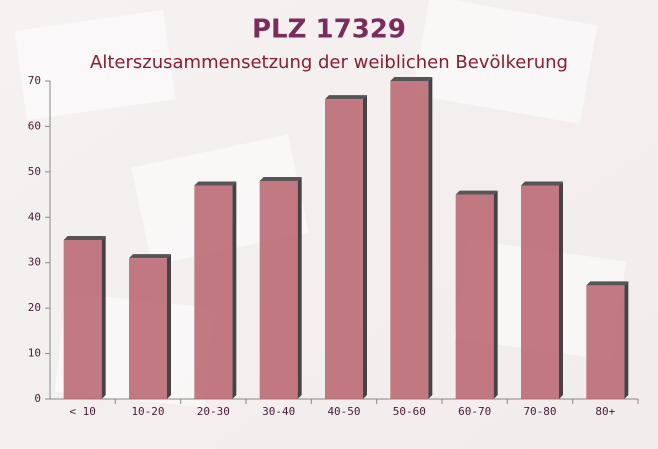 The width and height of the screenshot is (658, 449). Describe the element at coordinates (329, 30) in the screenshot. I see `chart-title: PLZ 17329` at that location.